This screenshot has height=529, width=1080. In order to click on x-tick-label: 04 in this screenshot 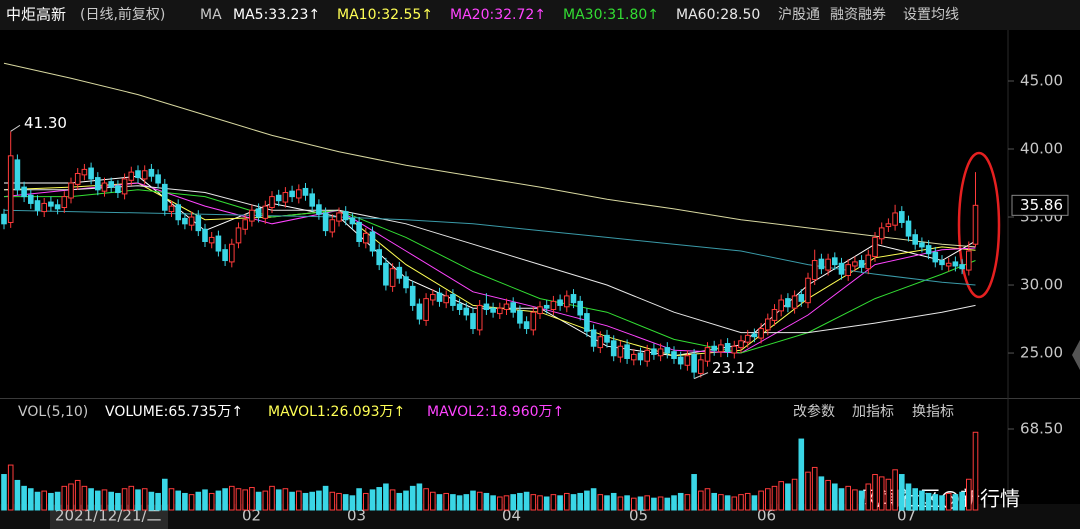, I will do `click(511, 516)`.